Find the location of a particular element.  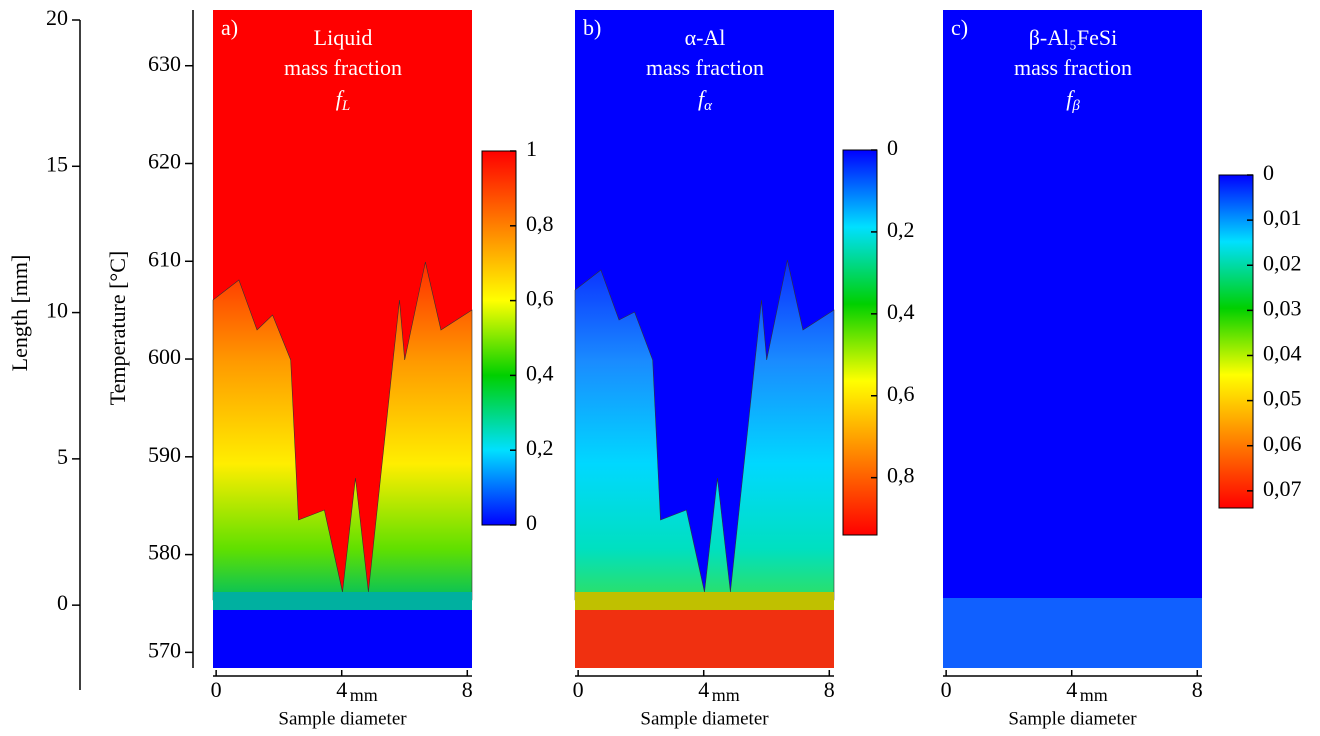

y-tick-label: 590 is located at coordinates (164, 454).